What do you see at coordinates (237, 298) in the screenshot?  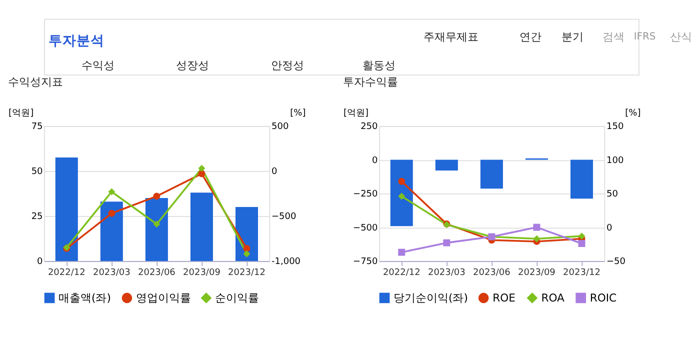 I see `legend-label: 순이익률` at bounding box center [237, 298].